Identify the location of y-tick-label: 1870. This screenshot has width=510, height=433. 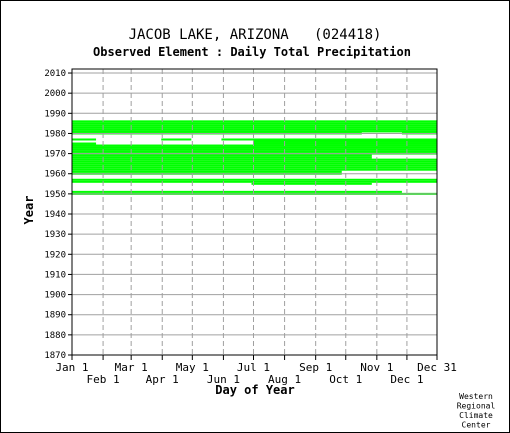
(55, 356).